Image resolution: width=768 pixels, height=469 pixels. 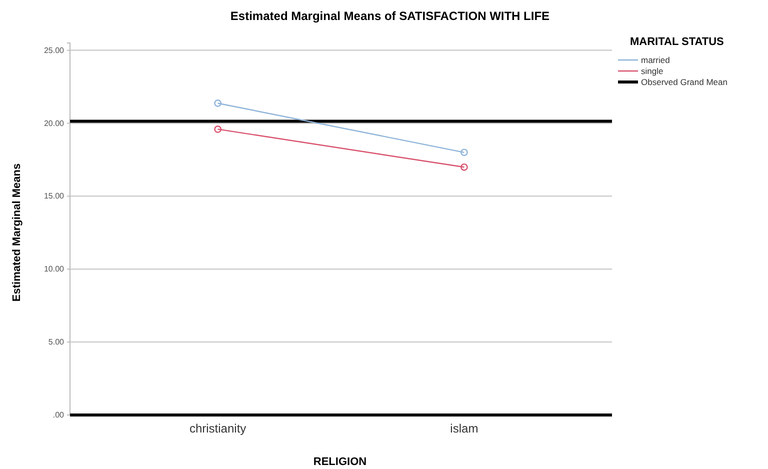 I want to click on x-tick-label: islam, so click(x=464, y=428).